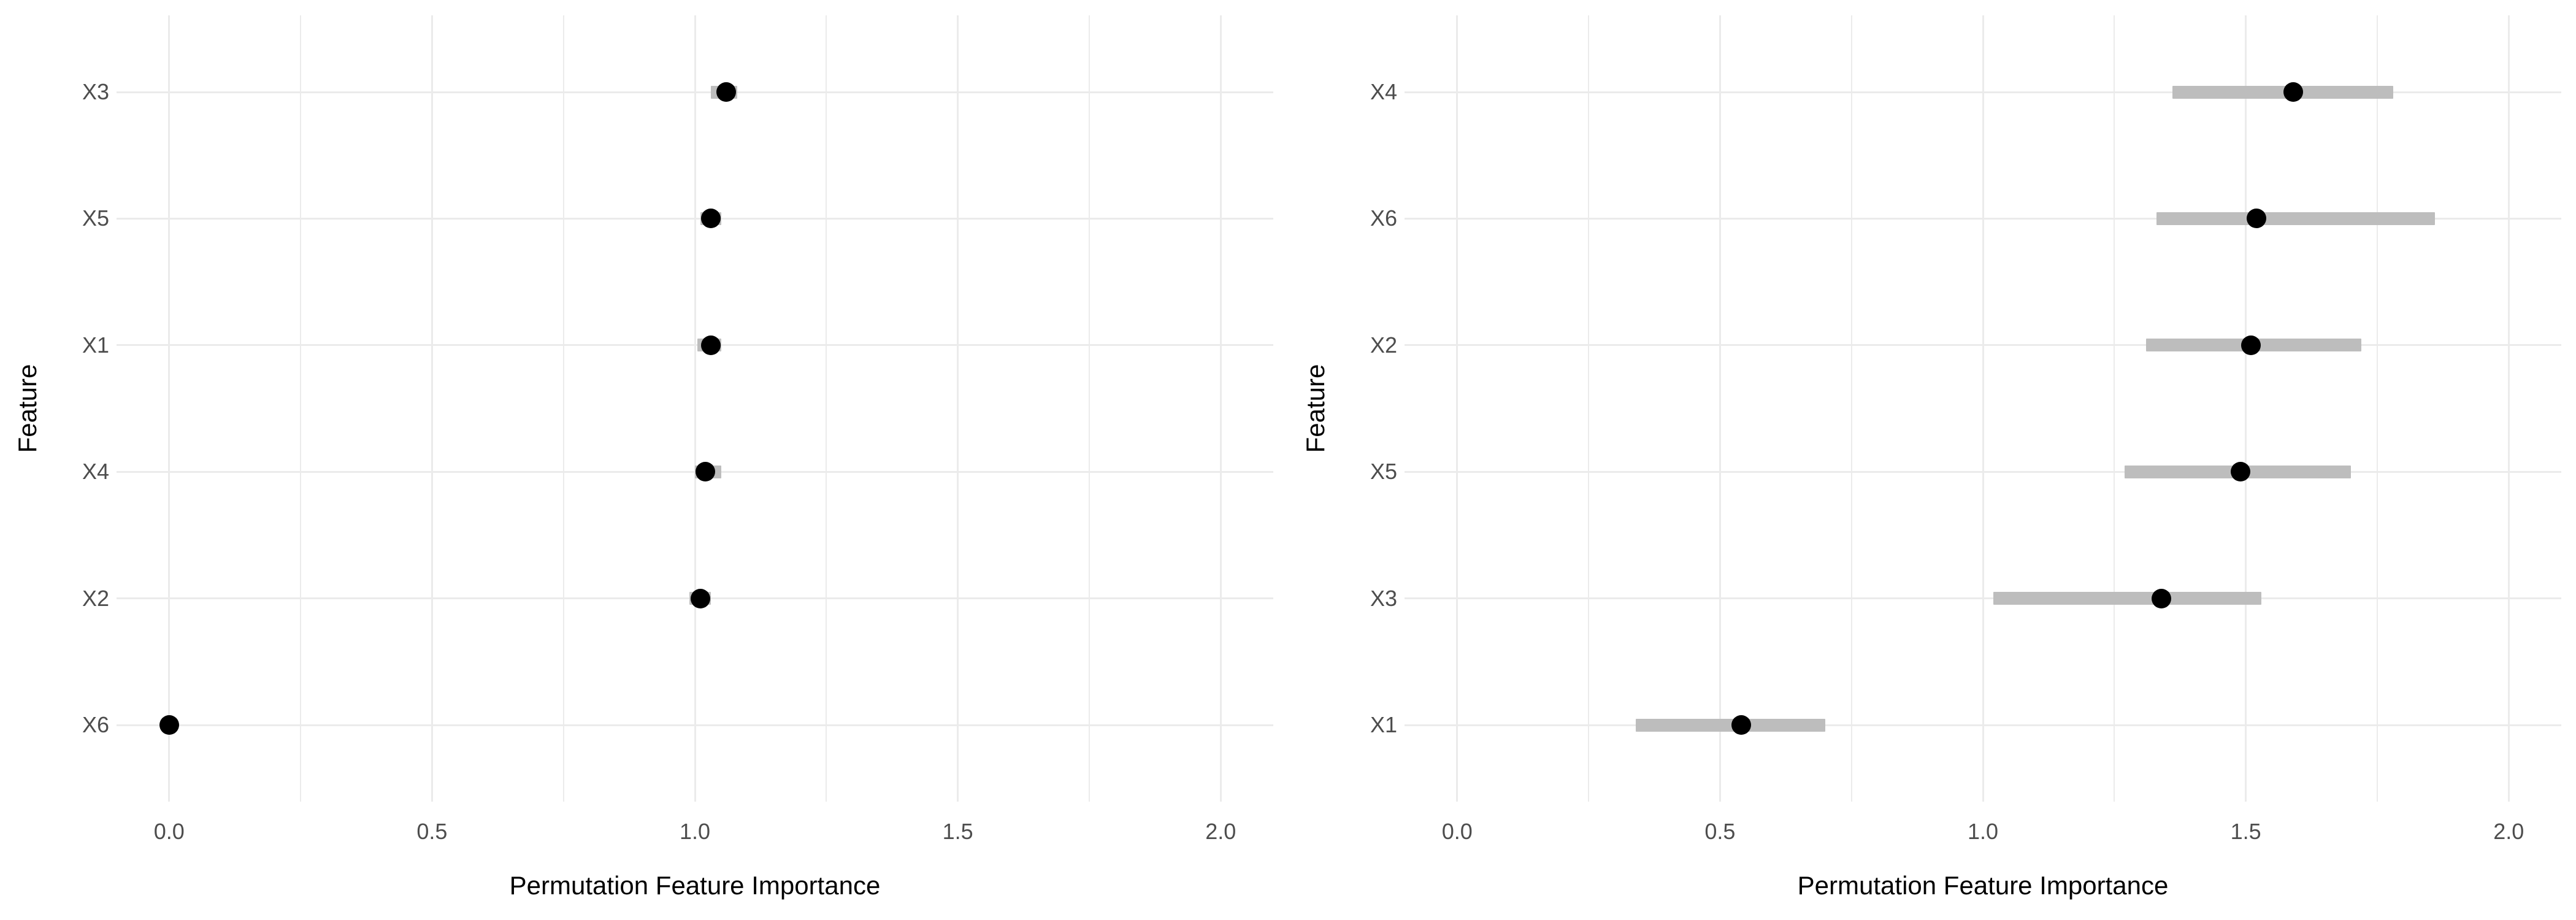 The width and height of the screenshot is (2576, 920). I want to click on interval-bar-X1, so click(1730, 725).